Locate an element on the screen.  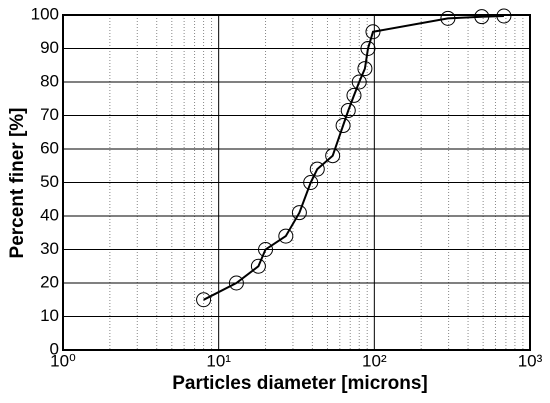
y-tick-label: 70 is located at coordinates (49, 114).